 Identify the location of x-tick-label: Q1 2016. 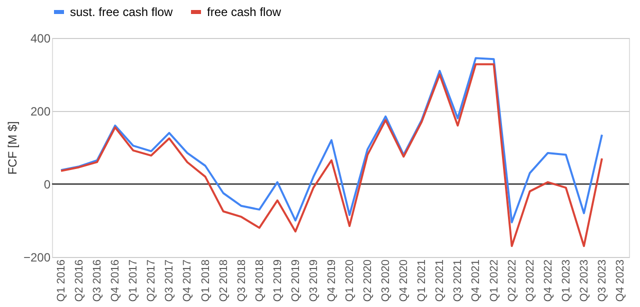
(62, 281).